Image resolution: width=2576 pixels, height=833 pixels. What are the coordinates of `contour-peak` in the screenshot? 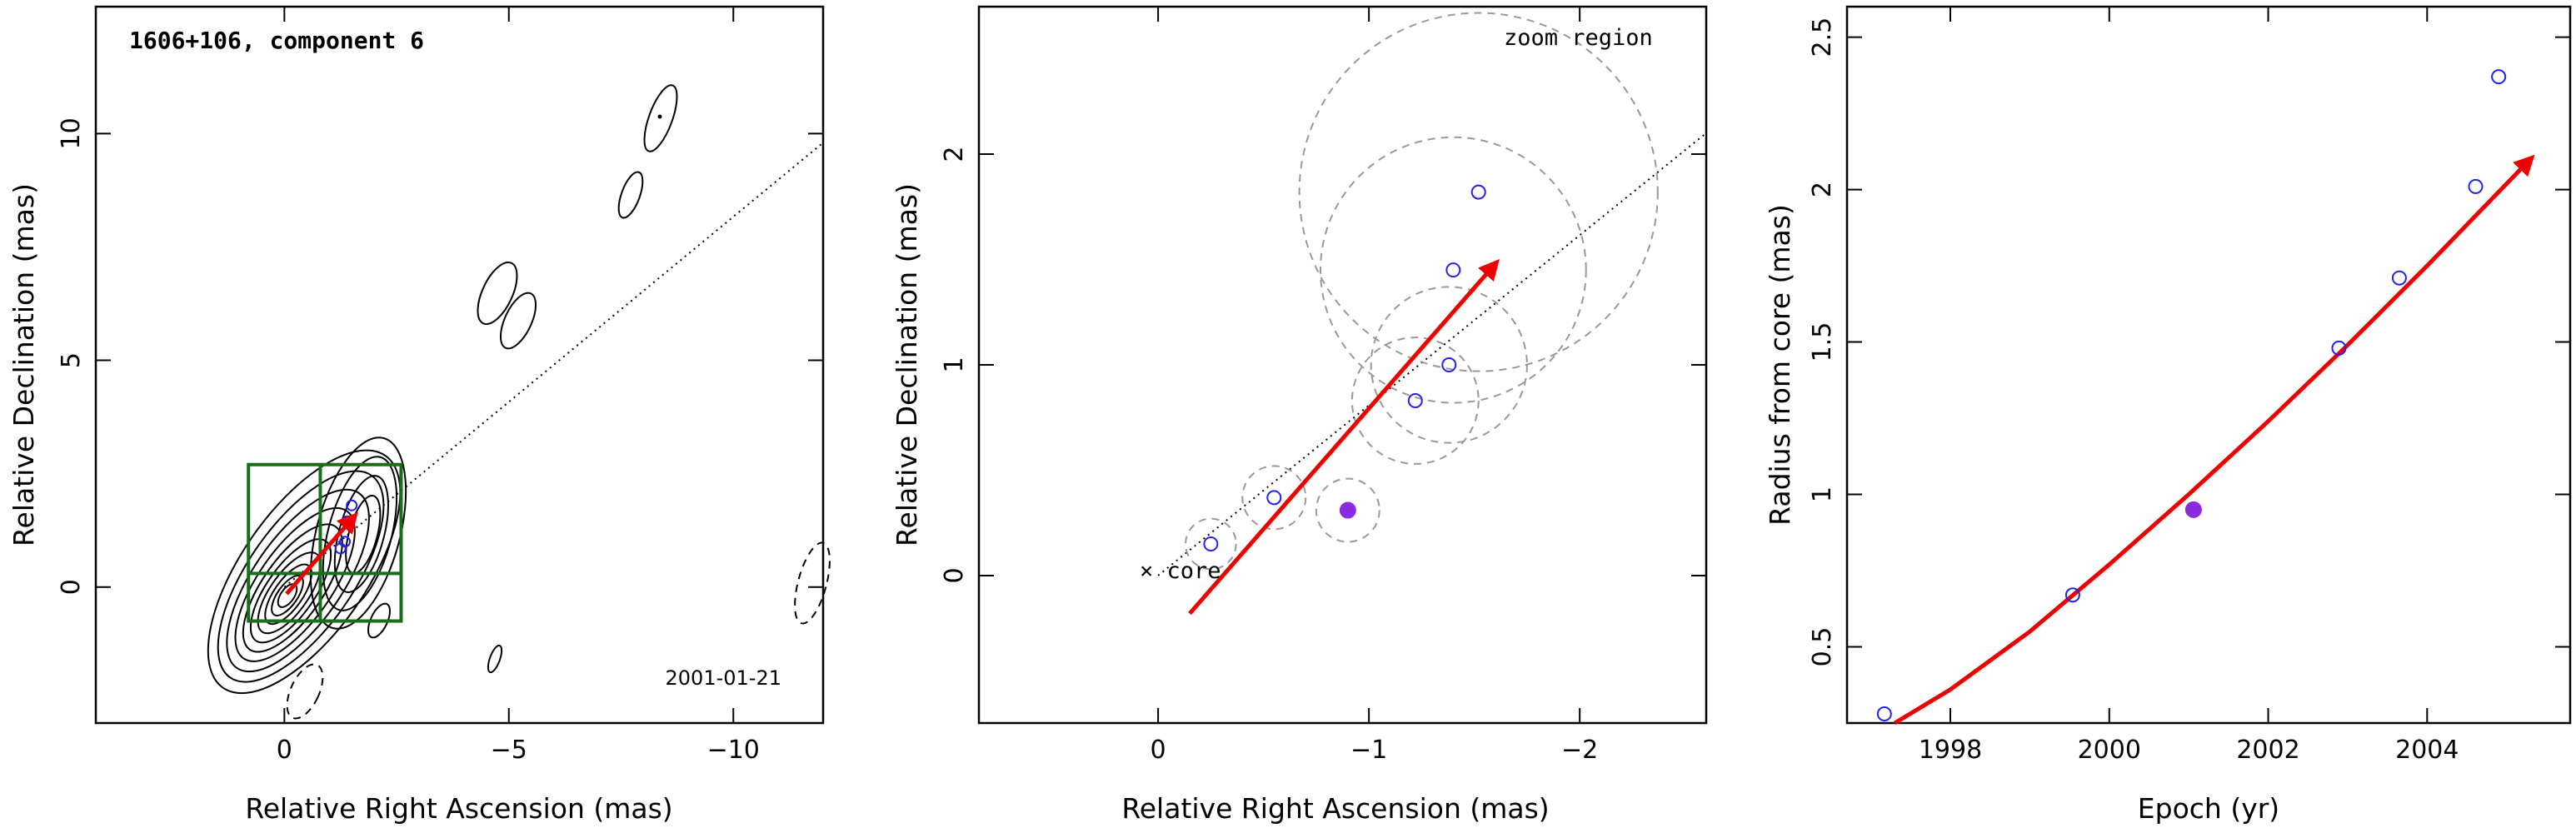 It's located at (659, 116).